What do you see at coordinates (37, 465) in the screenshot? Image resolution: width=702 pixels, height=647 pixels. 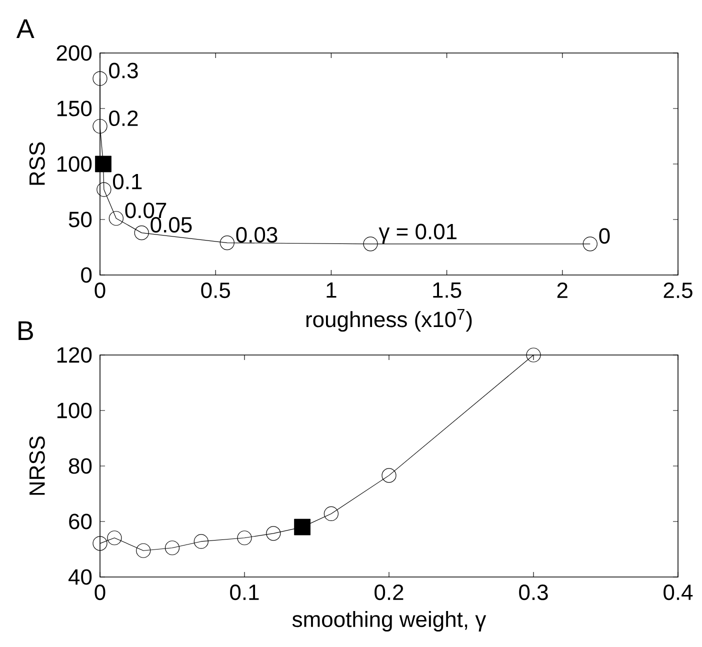 I see `y-axis-title: NRSS` at bounding box center [37, 465].